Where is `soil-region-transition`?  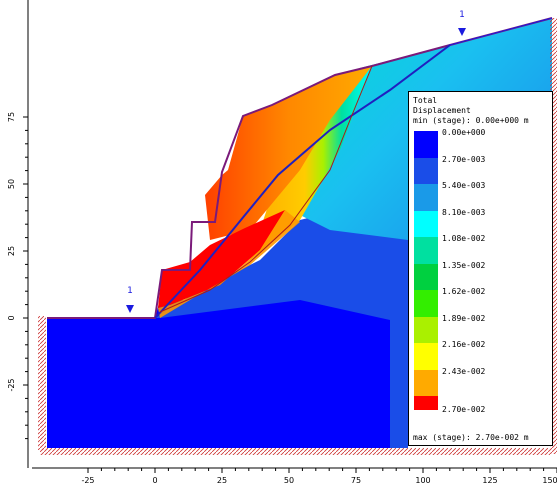
soil-region-transition is located at coordinates (311, 163).